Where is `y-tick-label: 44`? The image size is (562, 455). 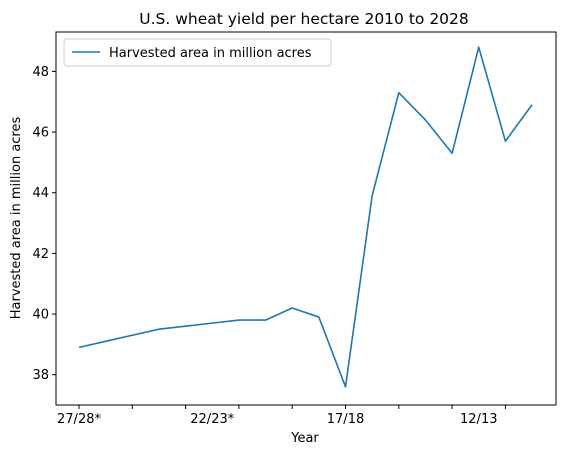 y-tick-label: 44 is located at coordinates (40, 193).